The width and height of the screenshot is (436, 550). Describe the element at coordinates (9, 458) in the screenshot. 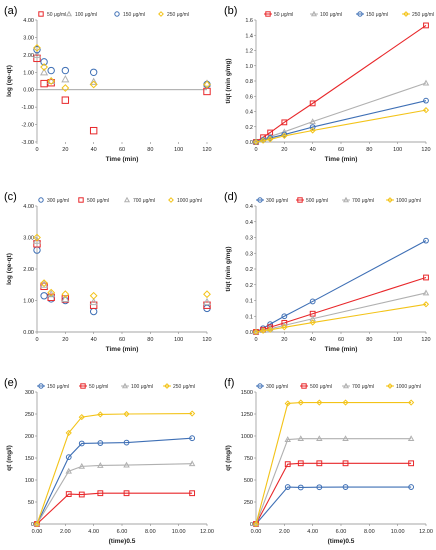

I see `y-axis-title: qt (mg/l)` at that location.